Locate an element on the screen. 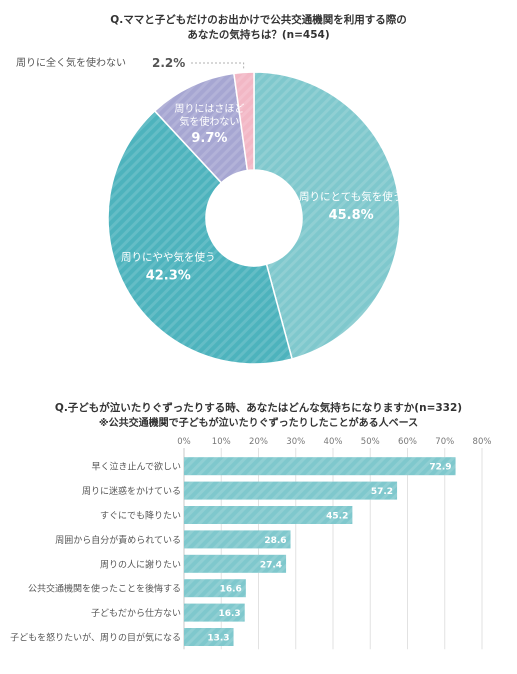 Image resolution: width=517 pixels, height=674 pixels. bar-category-label: 子どもだから仕方ない is located at coordinates (136, 613).